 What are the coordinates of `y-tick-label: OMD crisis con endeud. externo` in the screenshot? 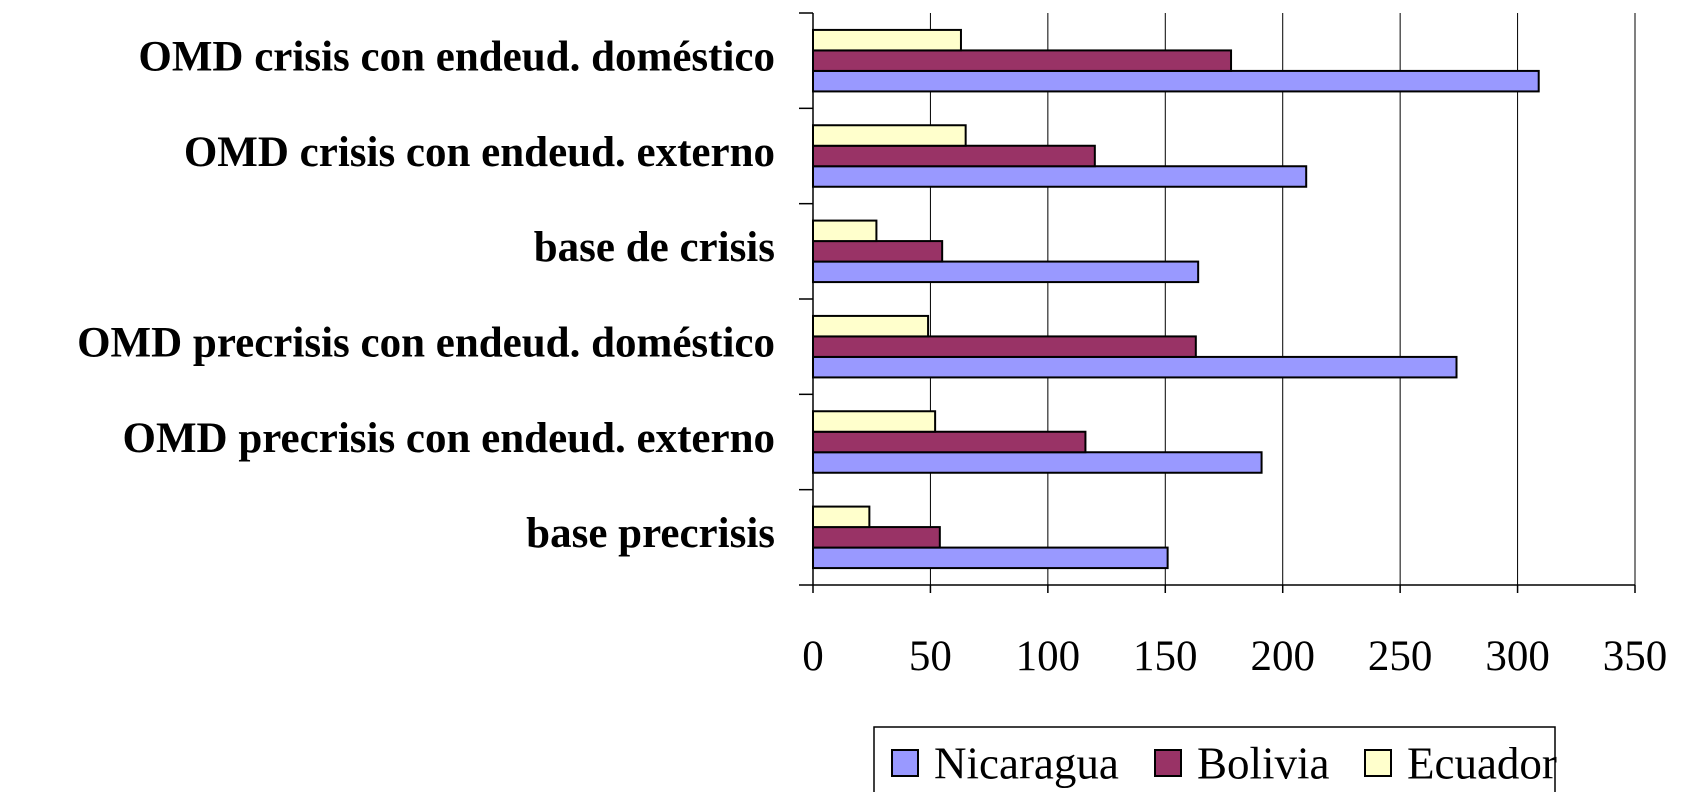 It's located at (479, 152).